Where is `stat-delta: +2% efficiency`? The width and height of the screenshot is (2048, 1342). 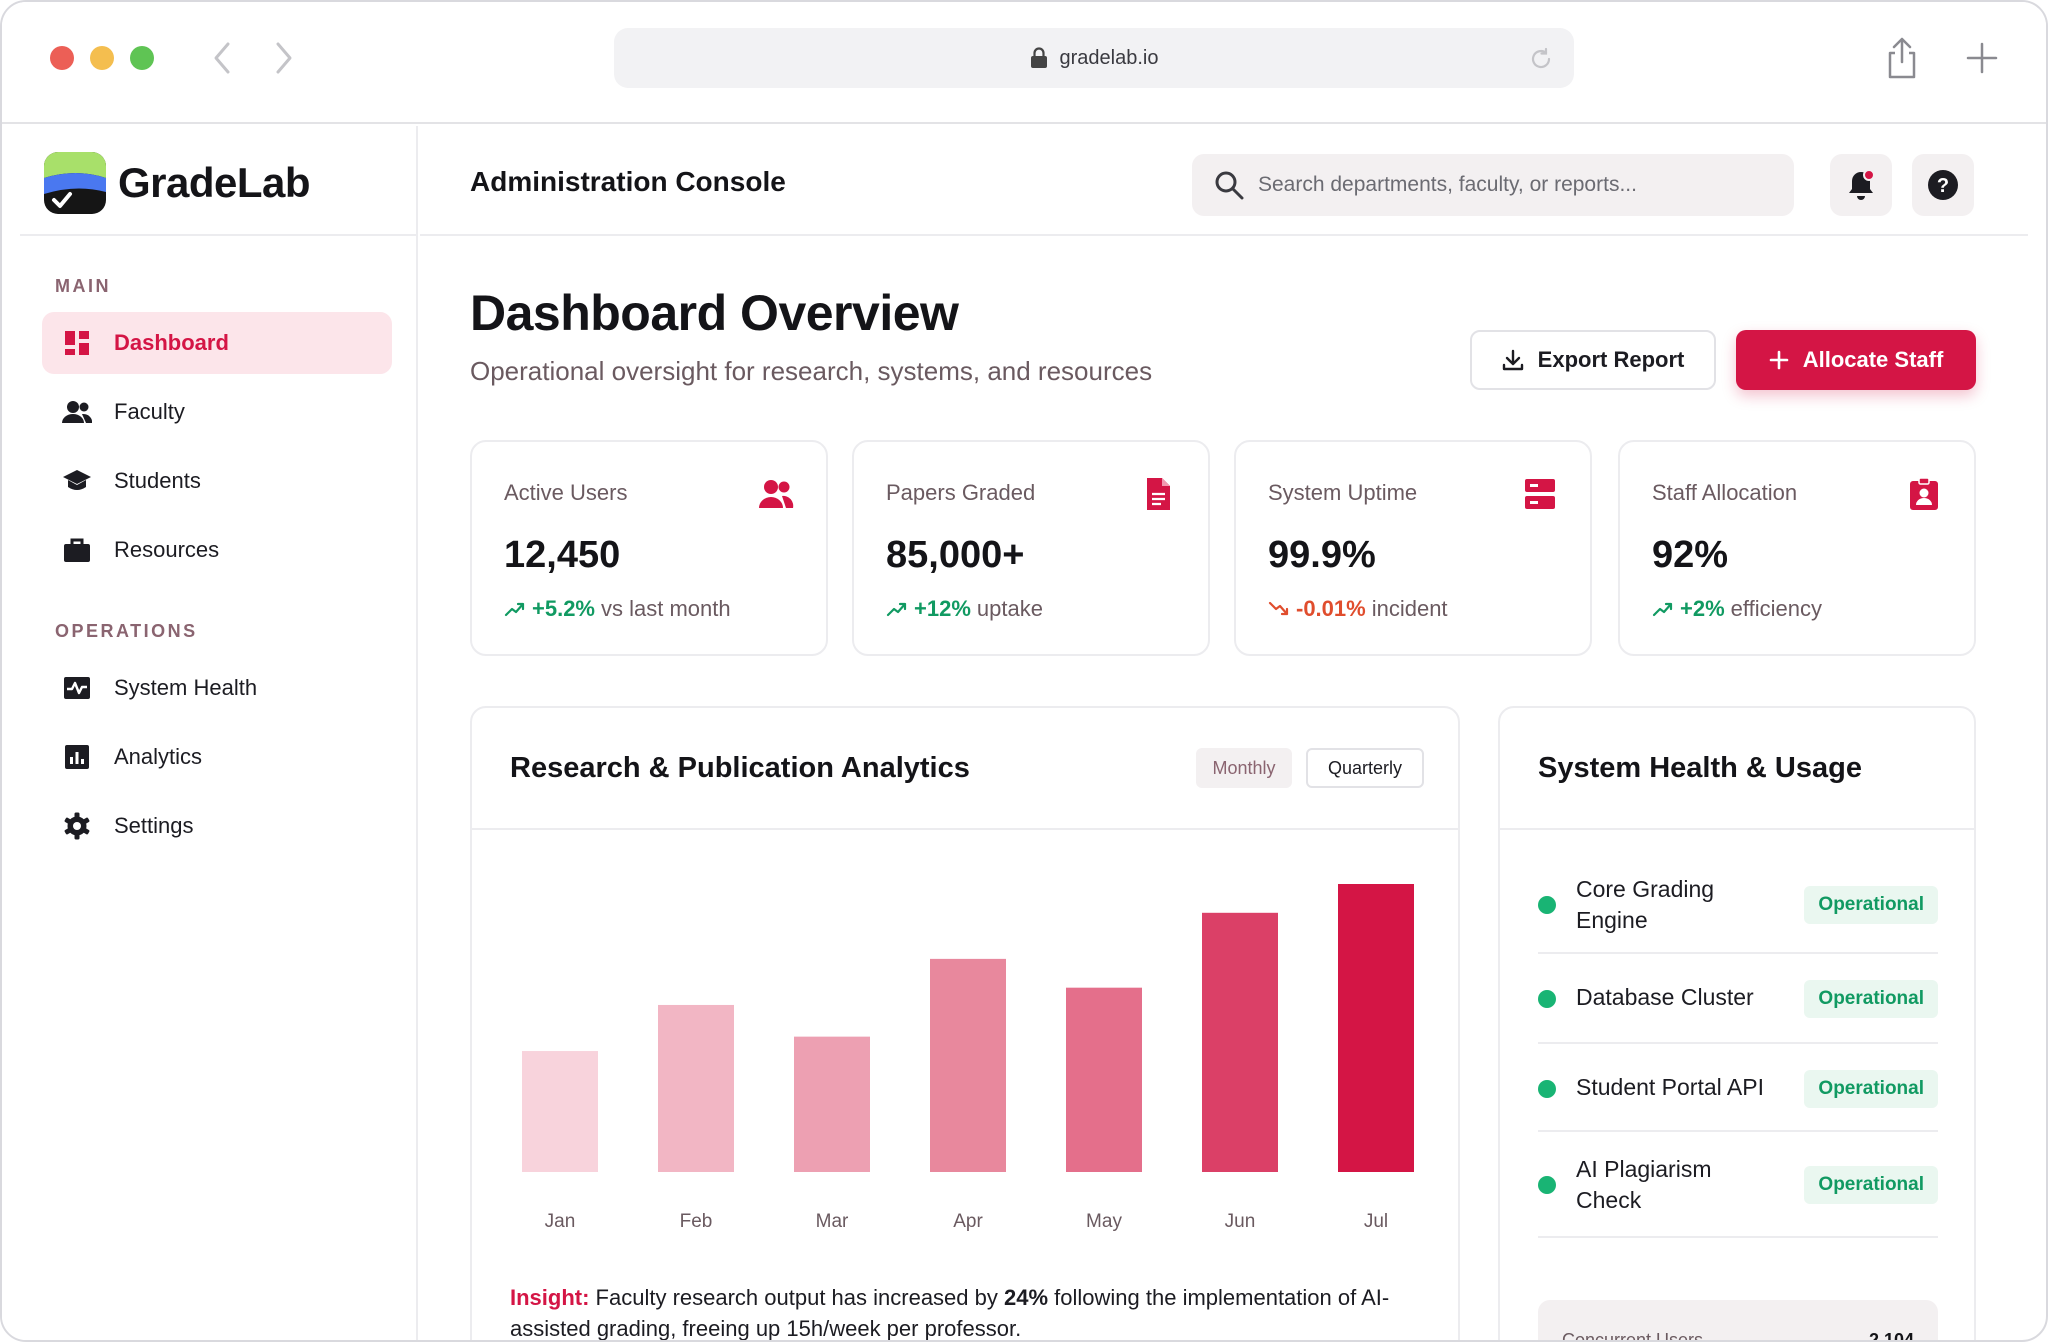 stat-delta: +2% efficiency is located at coordinates (1737, 609).